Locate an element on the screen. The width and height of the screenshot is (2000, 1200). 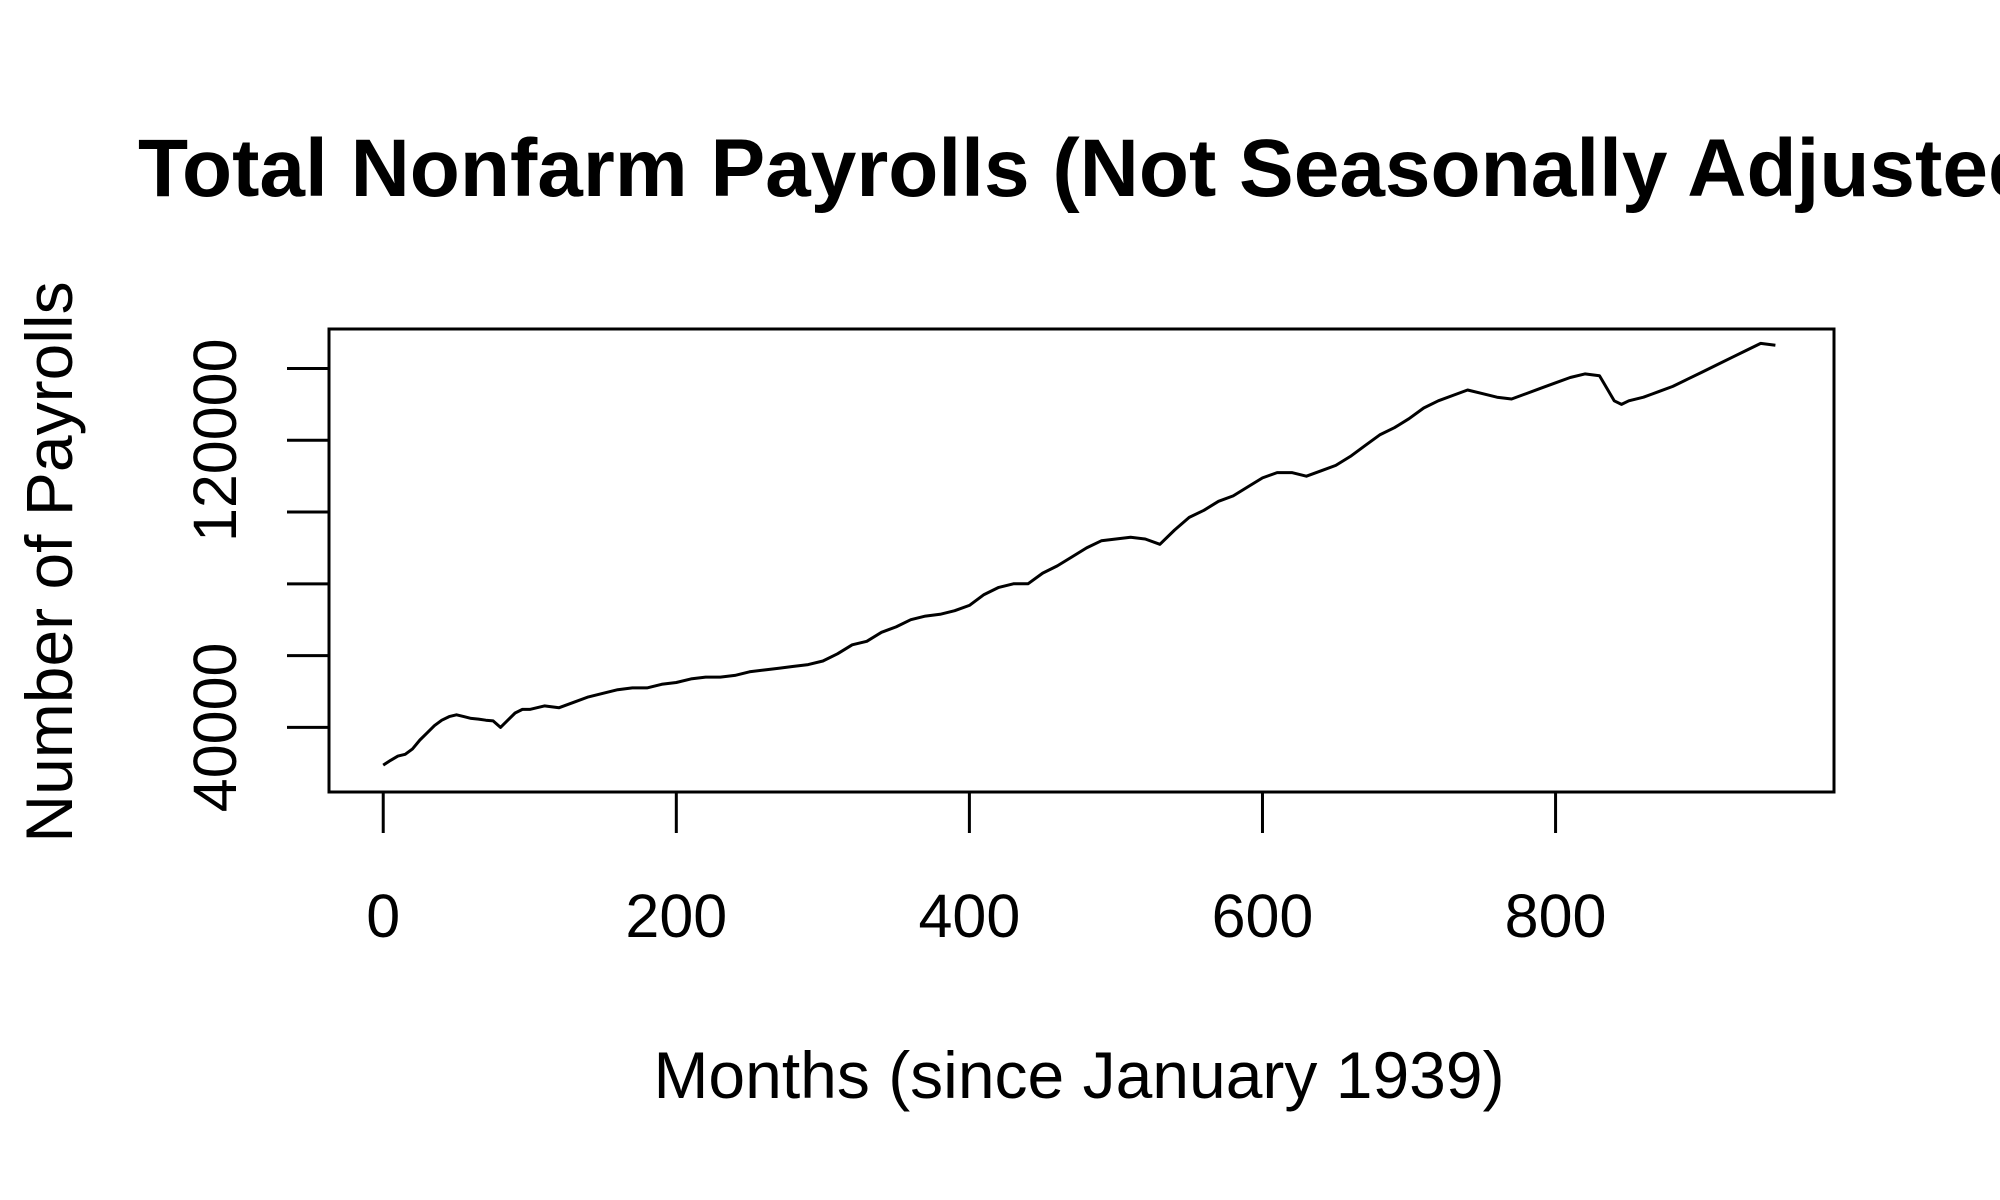
y-tick-label: 120000 is located at coordinates (215, 440).